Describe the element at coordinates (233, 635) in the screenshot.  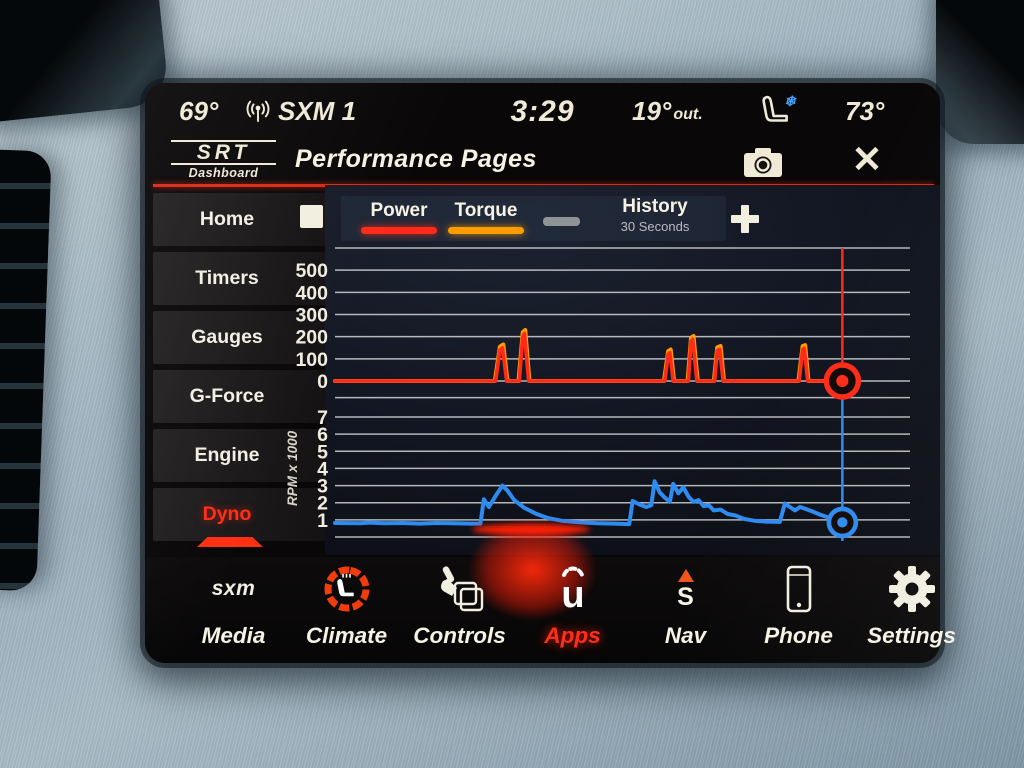
I see `nav-item-label: Media` at that location.